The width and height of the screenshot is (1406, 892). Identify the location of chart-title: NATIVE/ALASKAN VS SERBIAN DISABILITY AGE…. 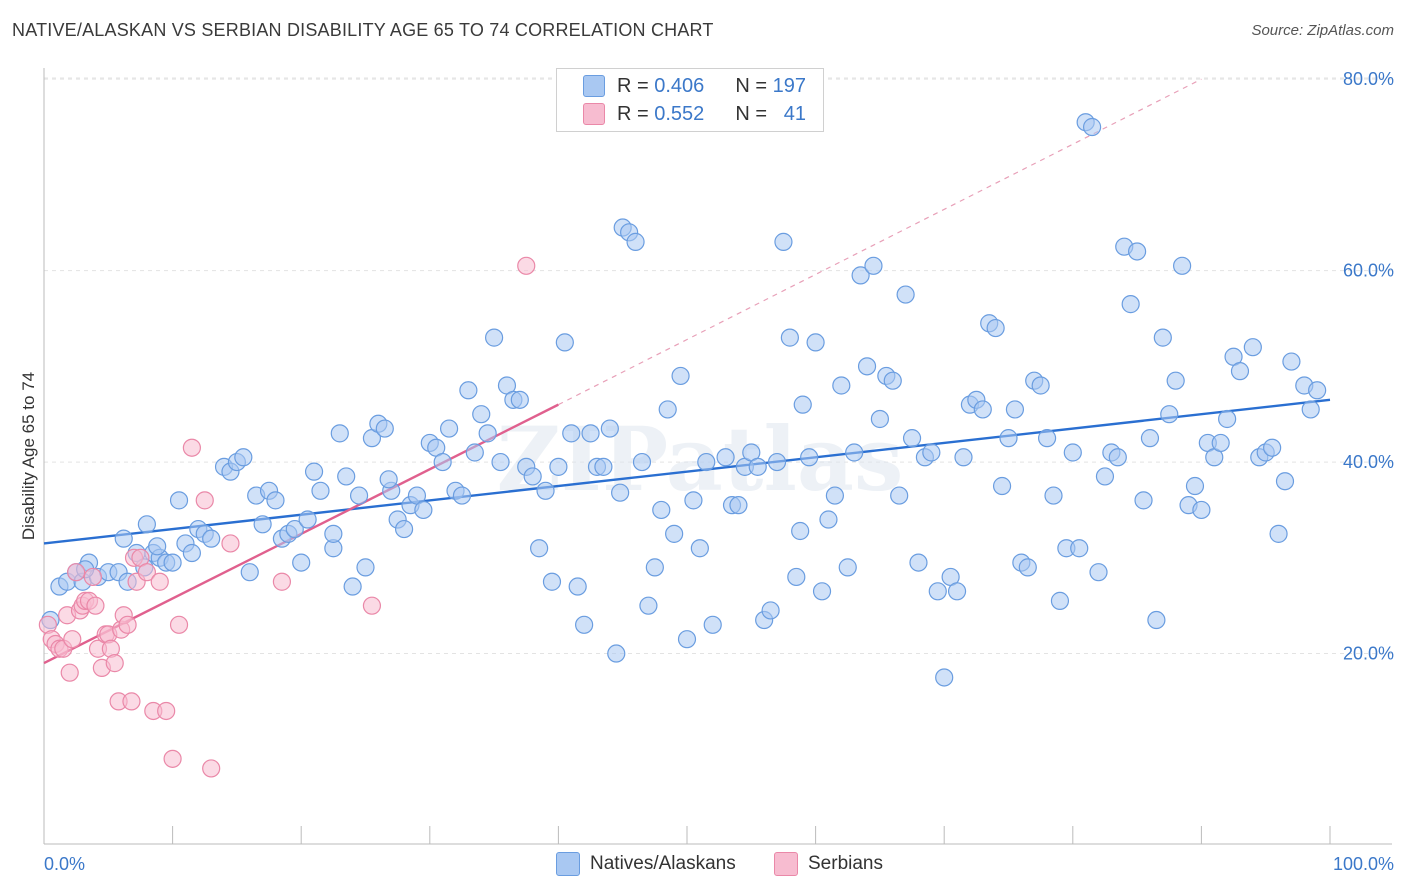
(363, 30).